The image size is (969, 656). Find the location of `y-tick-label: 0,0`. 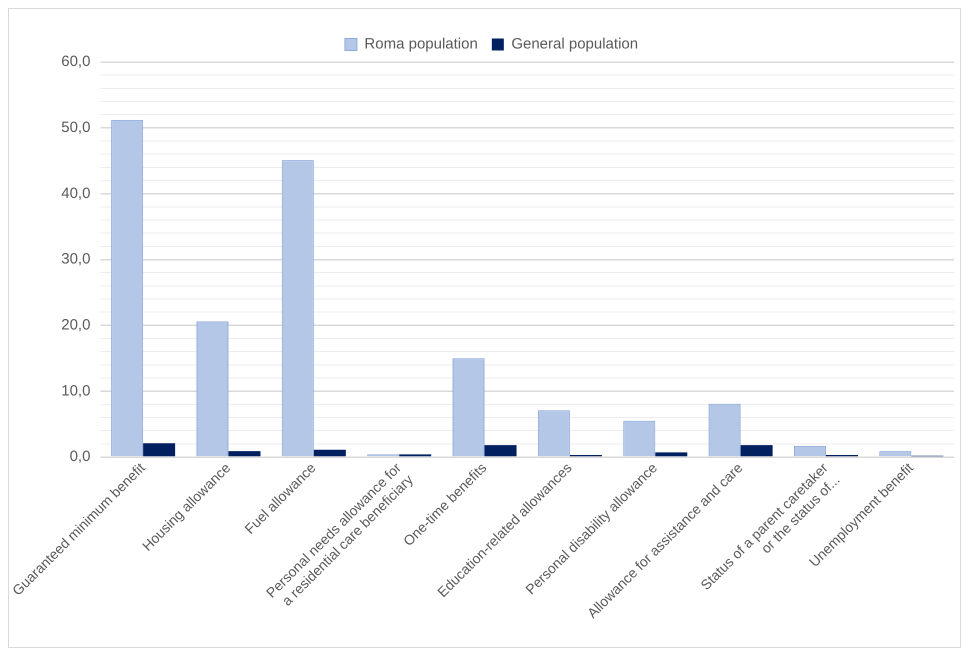

y-tick-label: 0,0 is located at coordinates (80, 457).